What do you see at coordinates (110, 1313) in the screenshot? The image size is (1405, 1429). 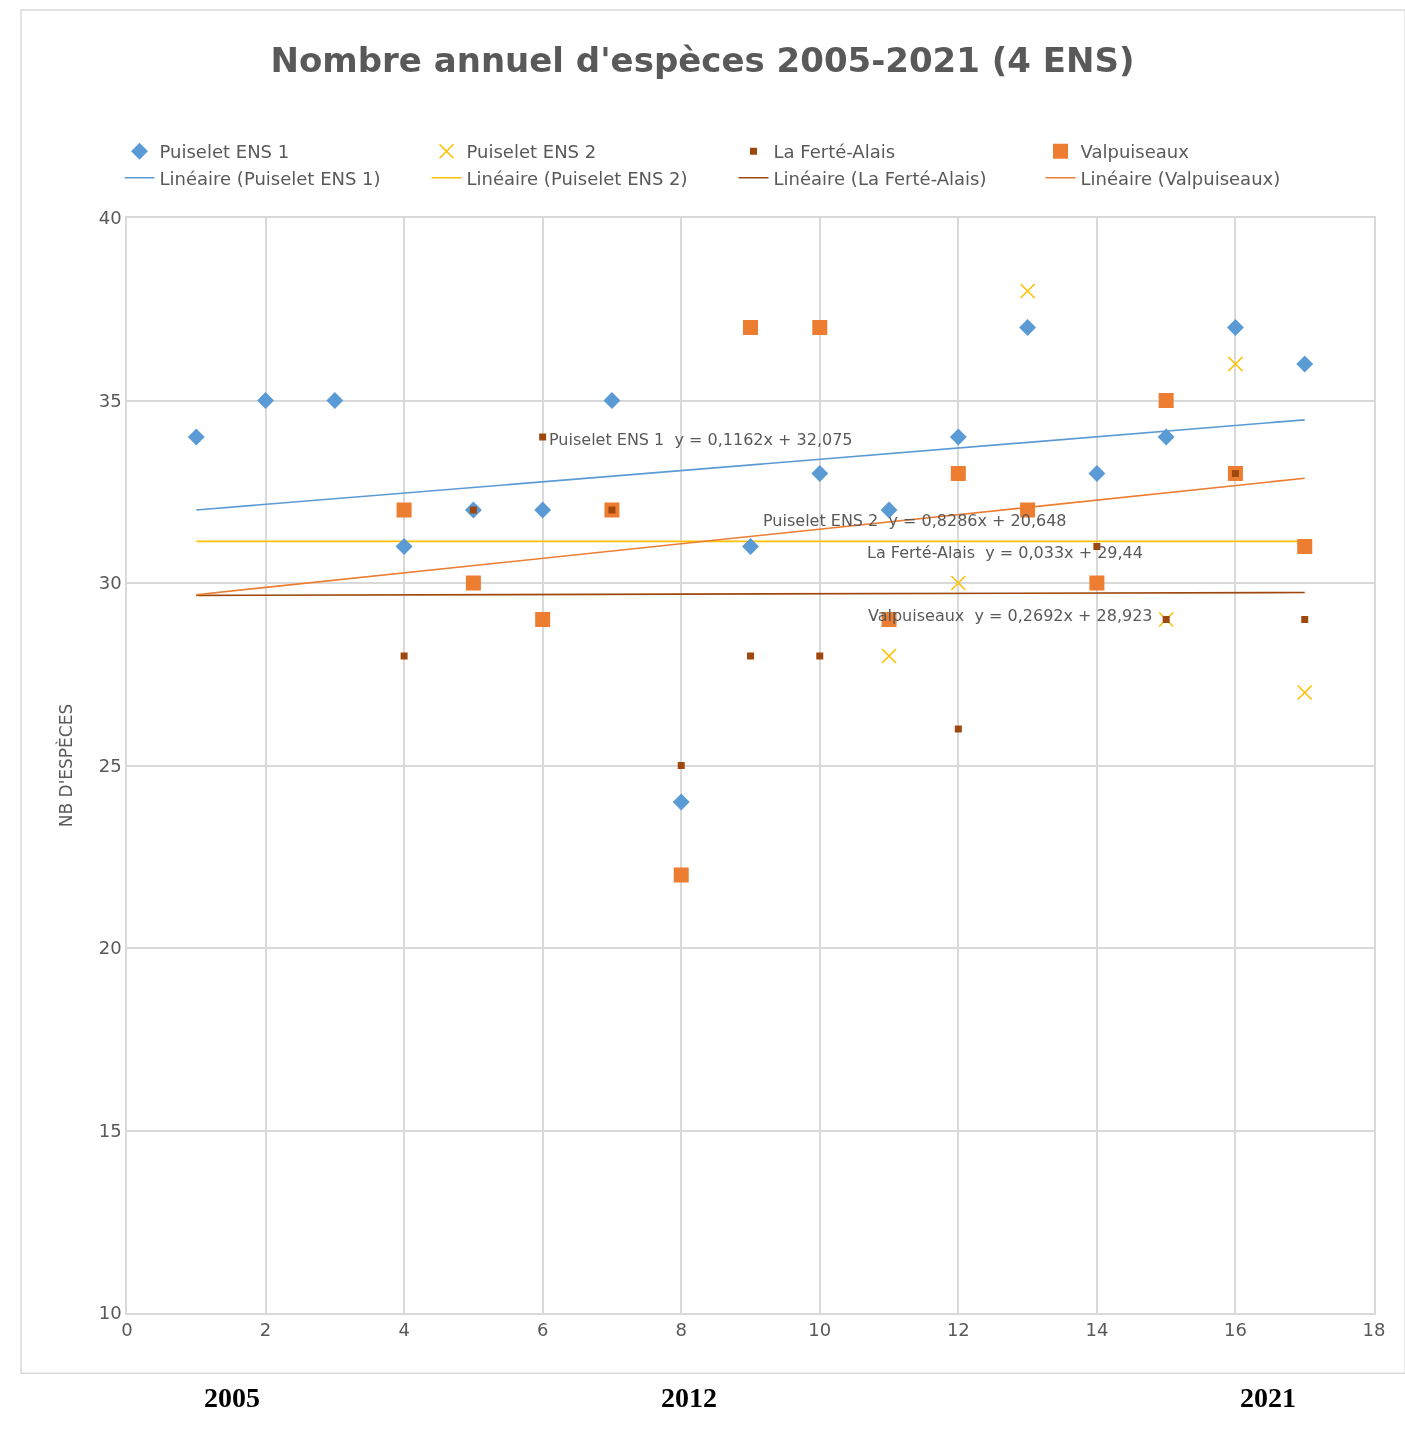 I see `y-tick-label: 10` at bounding box center [110, 1313].